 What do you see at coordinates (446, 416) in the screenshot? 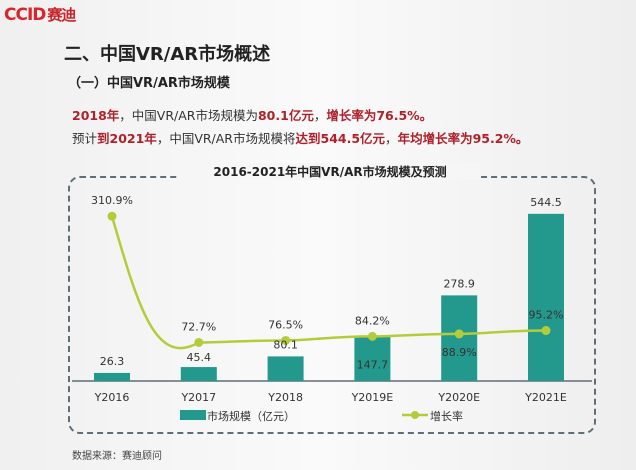
I see `legend-line-label: 增长率` at bounding box center [446, 416].